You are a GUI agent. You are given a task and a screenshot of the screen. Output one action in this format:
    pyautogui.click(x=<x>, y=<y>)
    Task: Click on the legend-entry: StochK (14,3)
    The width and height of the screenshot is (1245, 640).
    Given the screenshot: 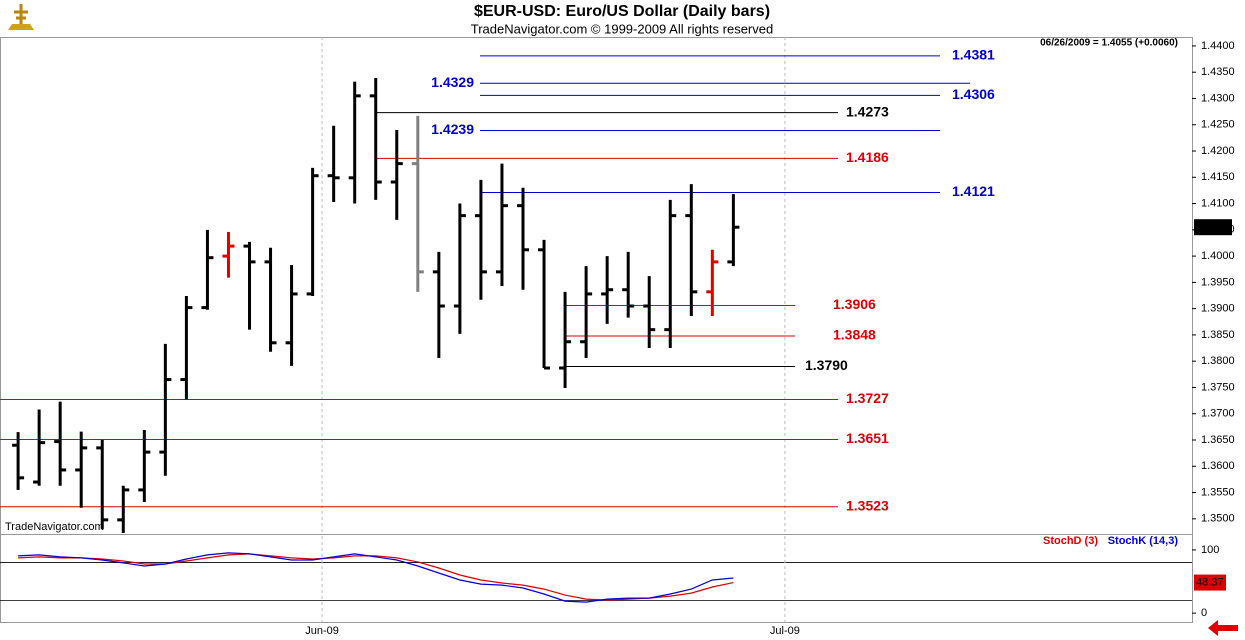 What is the action you would take?
    pyautogui.click(x=1143, y=541)
    